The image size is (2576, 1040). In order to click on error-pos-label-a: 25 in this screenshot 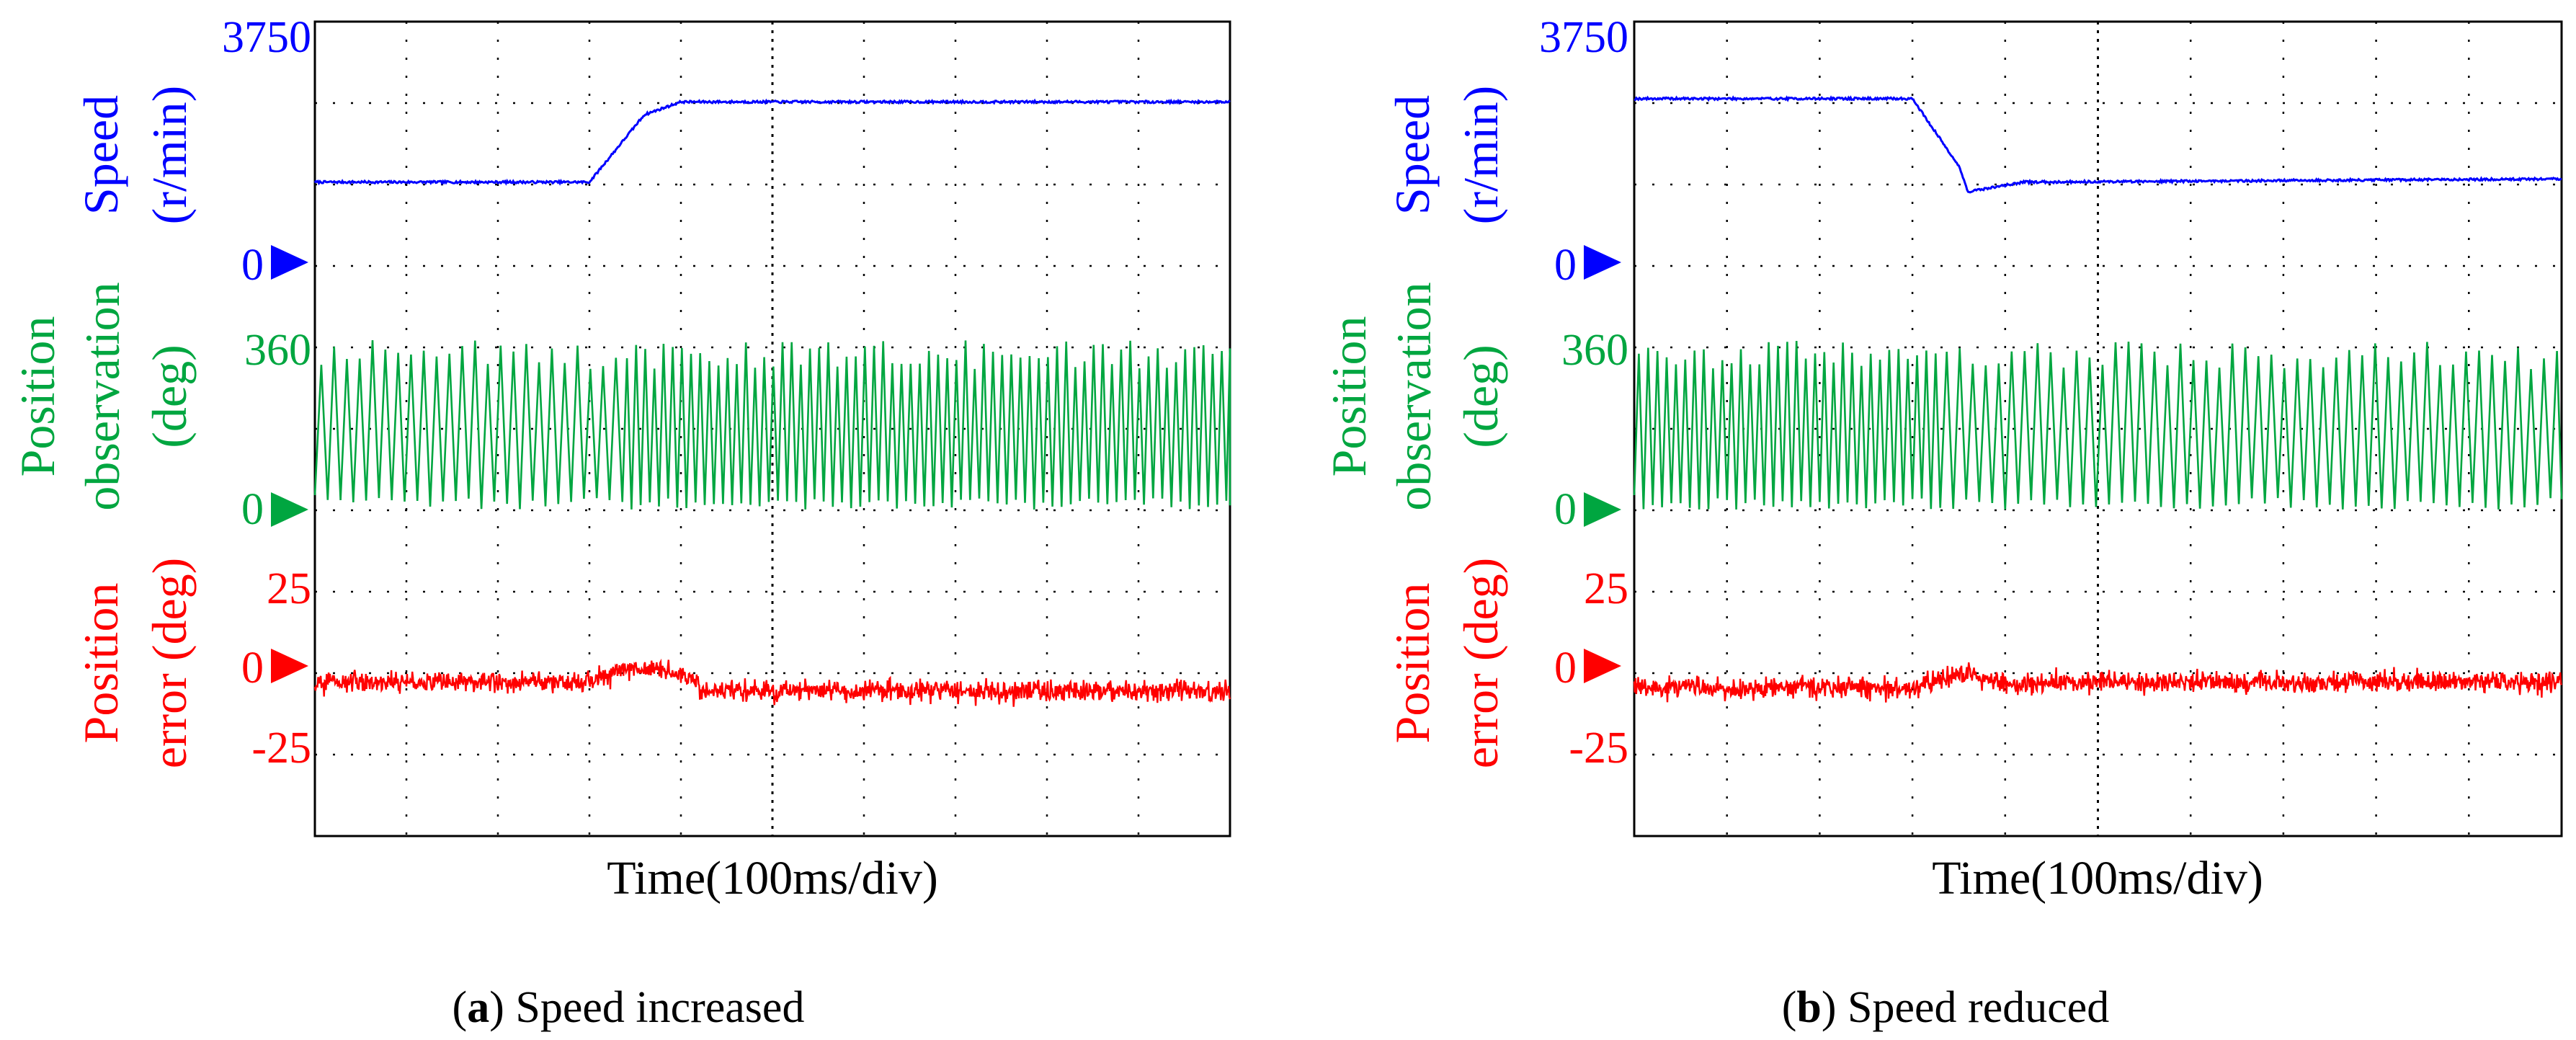, I will do `click(289, 588)`.